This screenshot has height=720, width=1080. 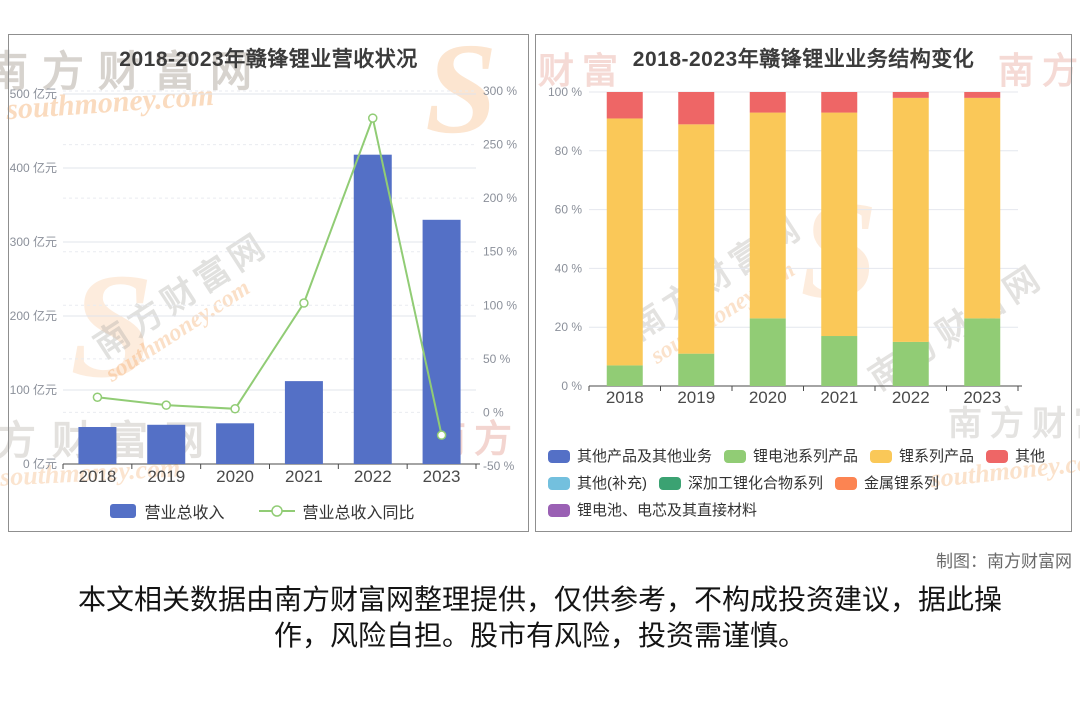 I want to click on svg-text: 40 %, so click(x=569, y=268).